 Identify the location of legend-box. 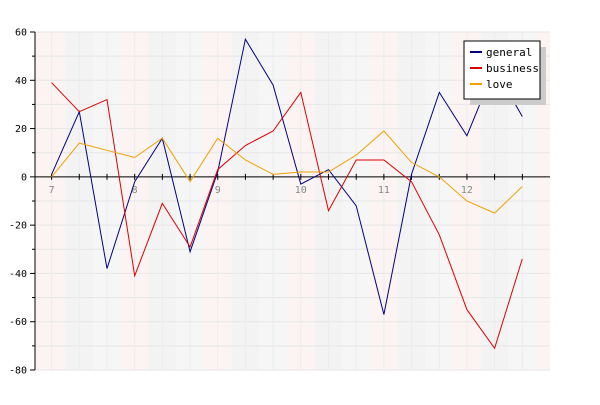
(502, 70).